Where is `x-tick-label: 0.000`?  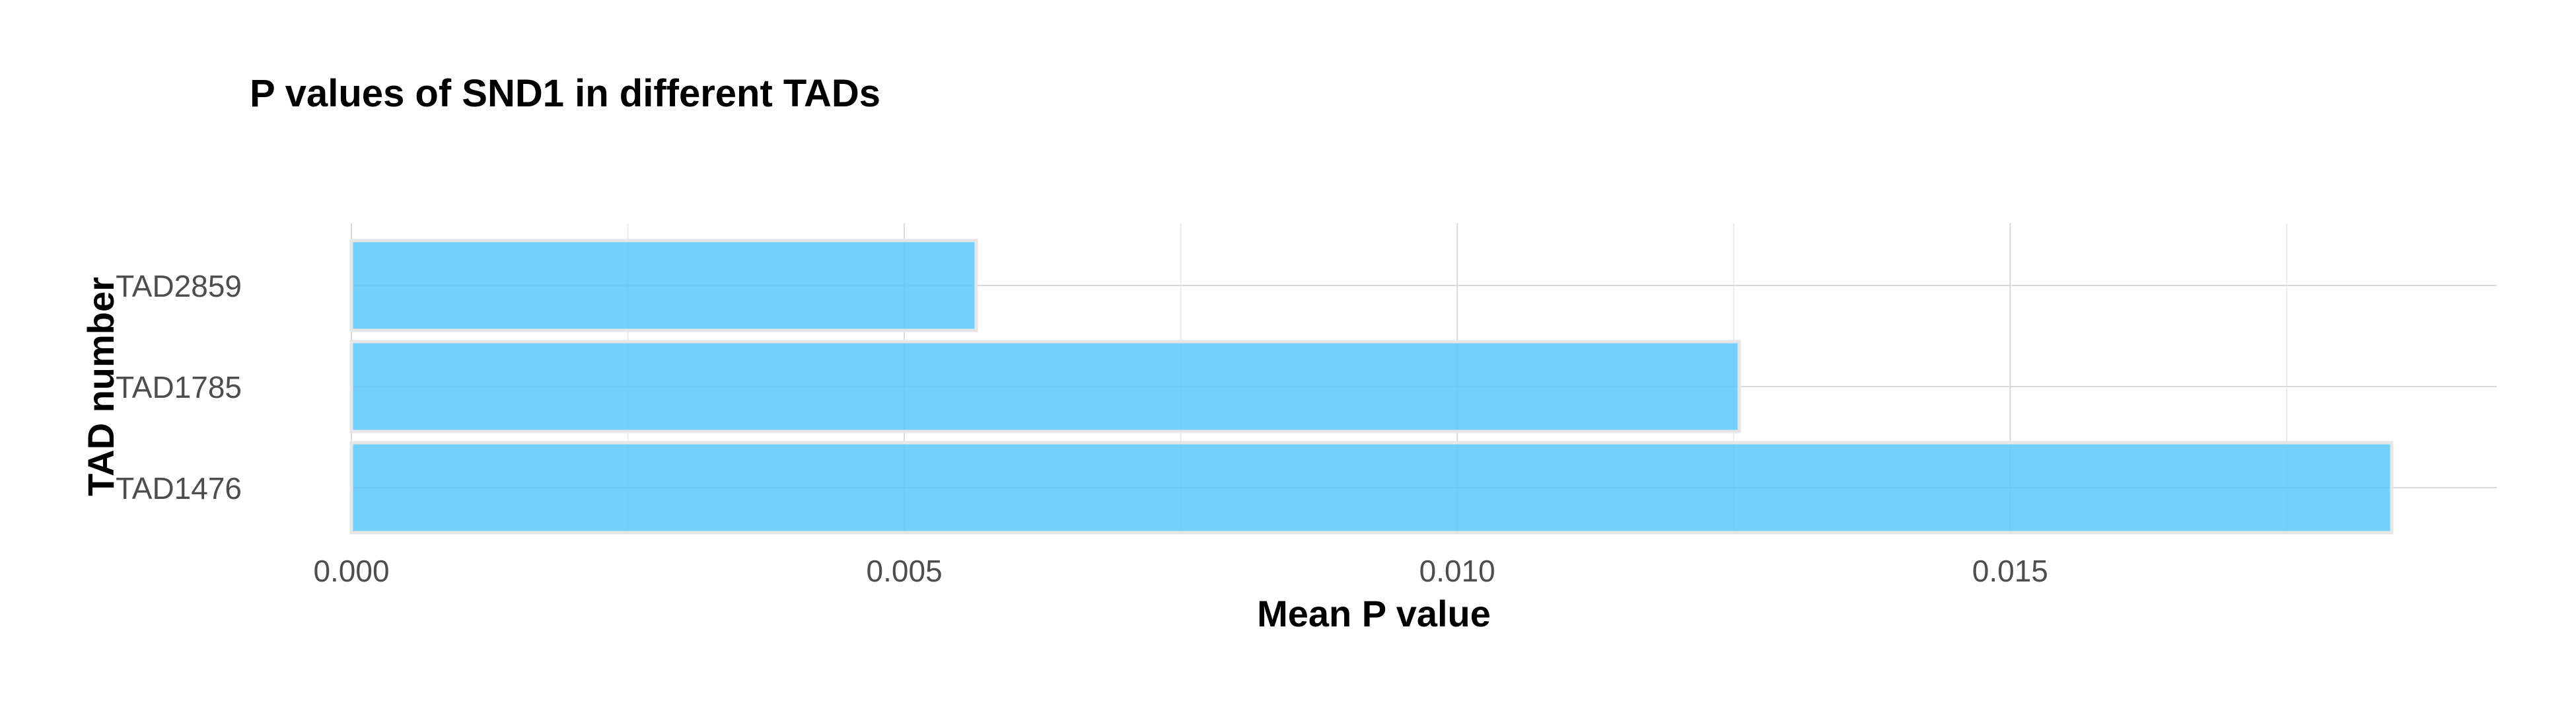 x-tick-label: 0.000 is located at coordinates (351, 571).